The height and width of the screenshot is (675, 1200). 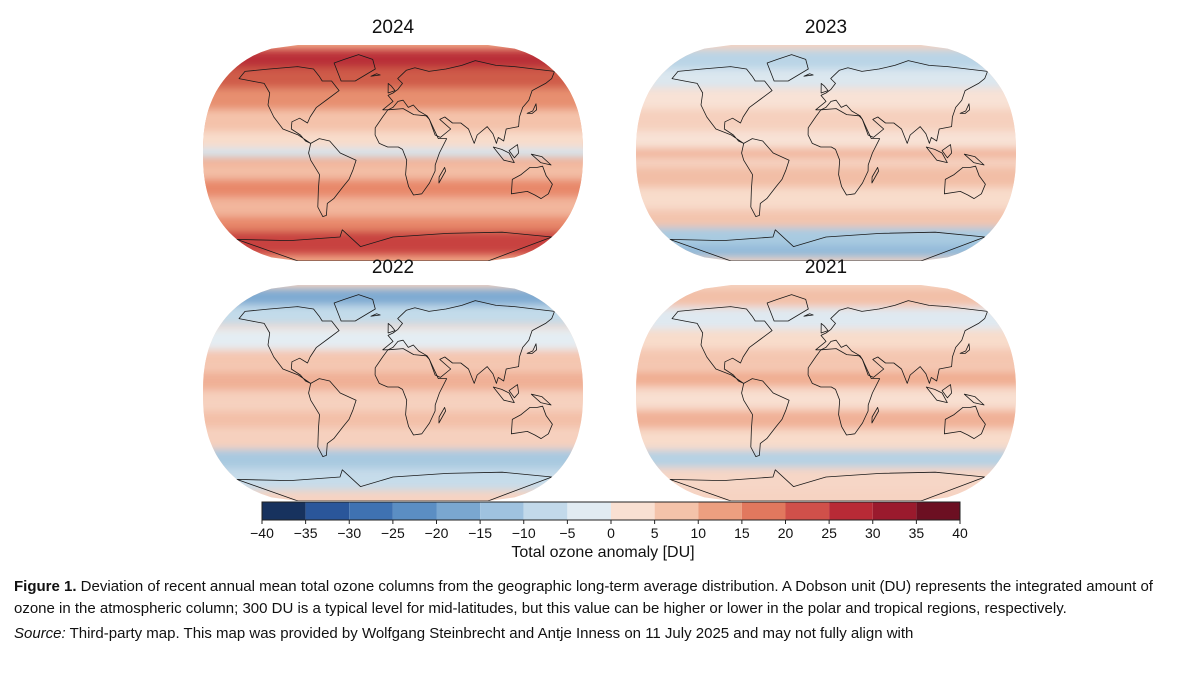 I want to click on colorbar-tick-label: 20, so click(x=786, y=533).